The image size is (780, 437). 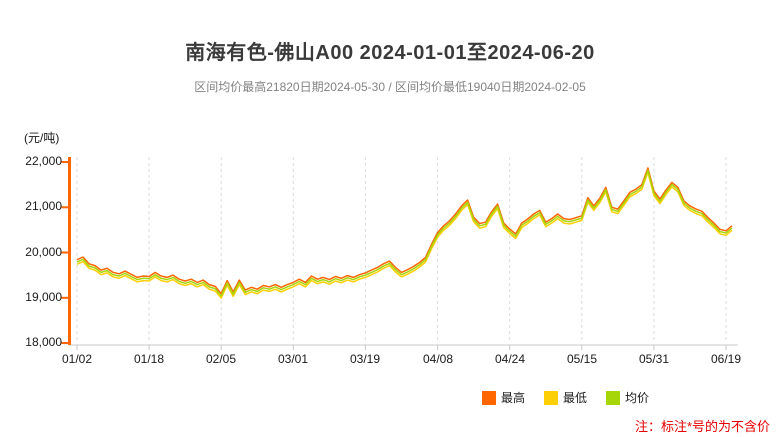 I want to click on legend-item-avg: 均价, so click(x=627, y=397).